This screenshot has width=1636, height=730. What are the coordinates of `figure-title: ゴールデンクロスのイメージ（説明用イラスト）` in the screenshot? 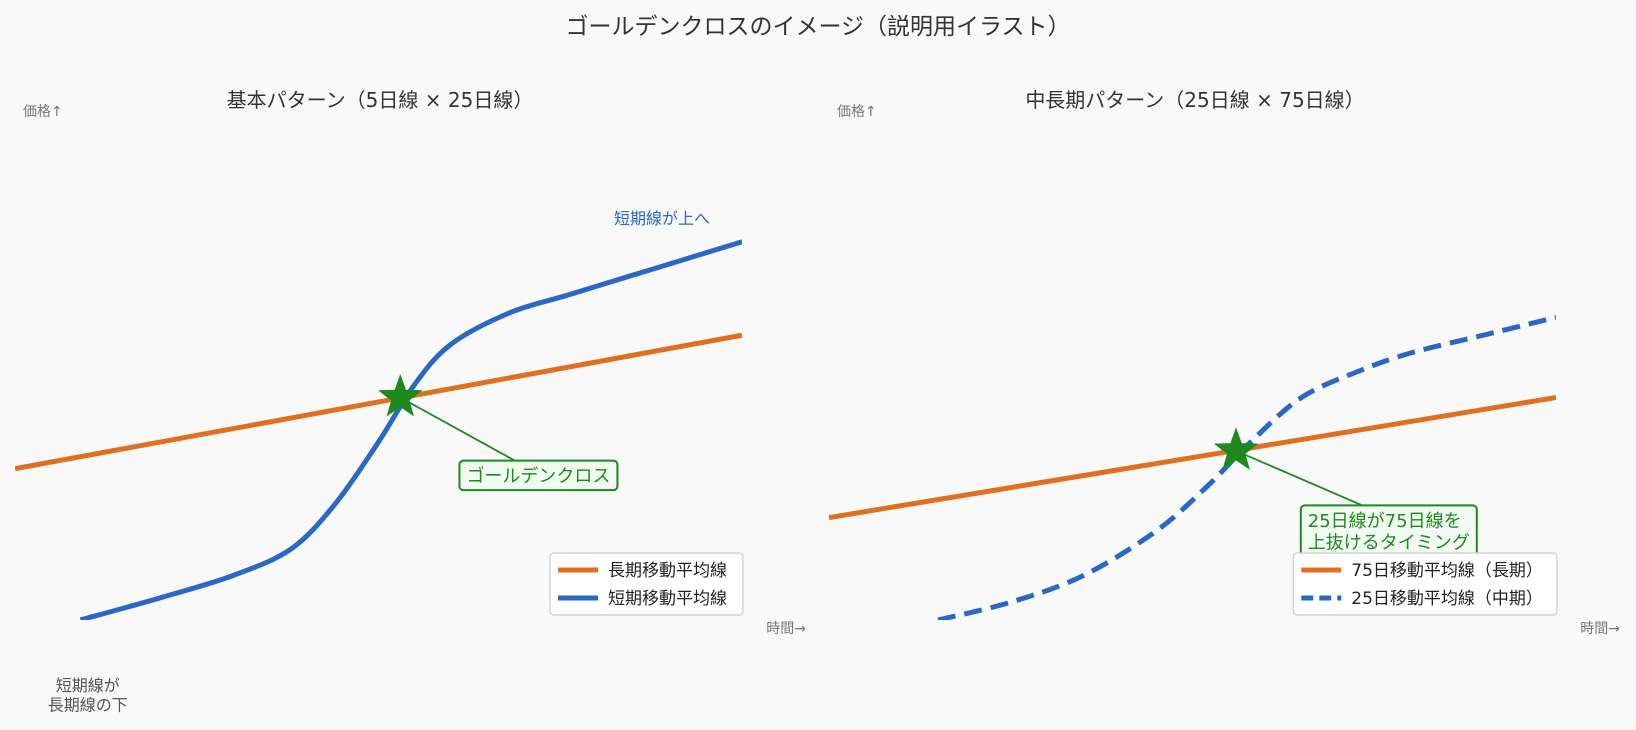 It's located at (817, 27).